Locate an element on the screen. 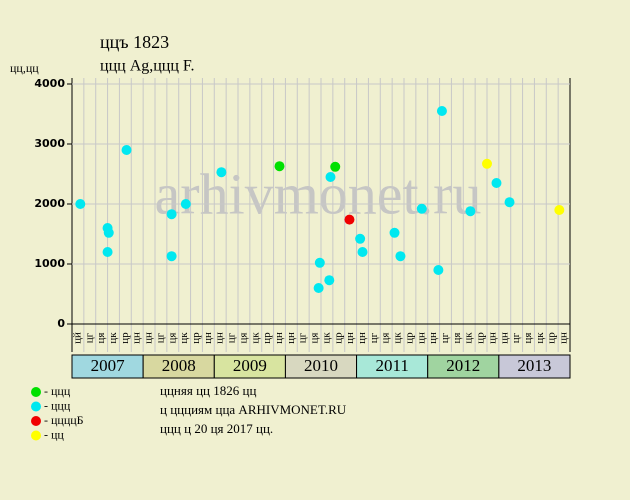  year-label: 2008 is located at coordinates (179, 365).